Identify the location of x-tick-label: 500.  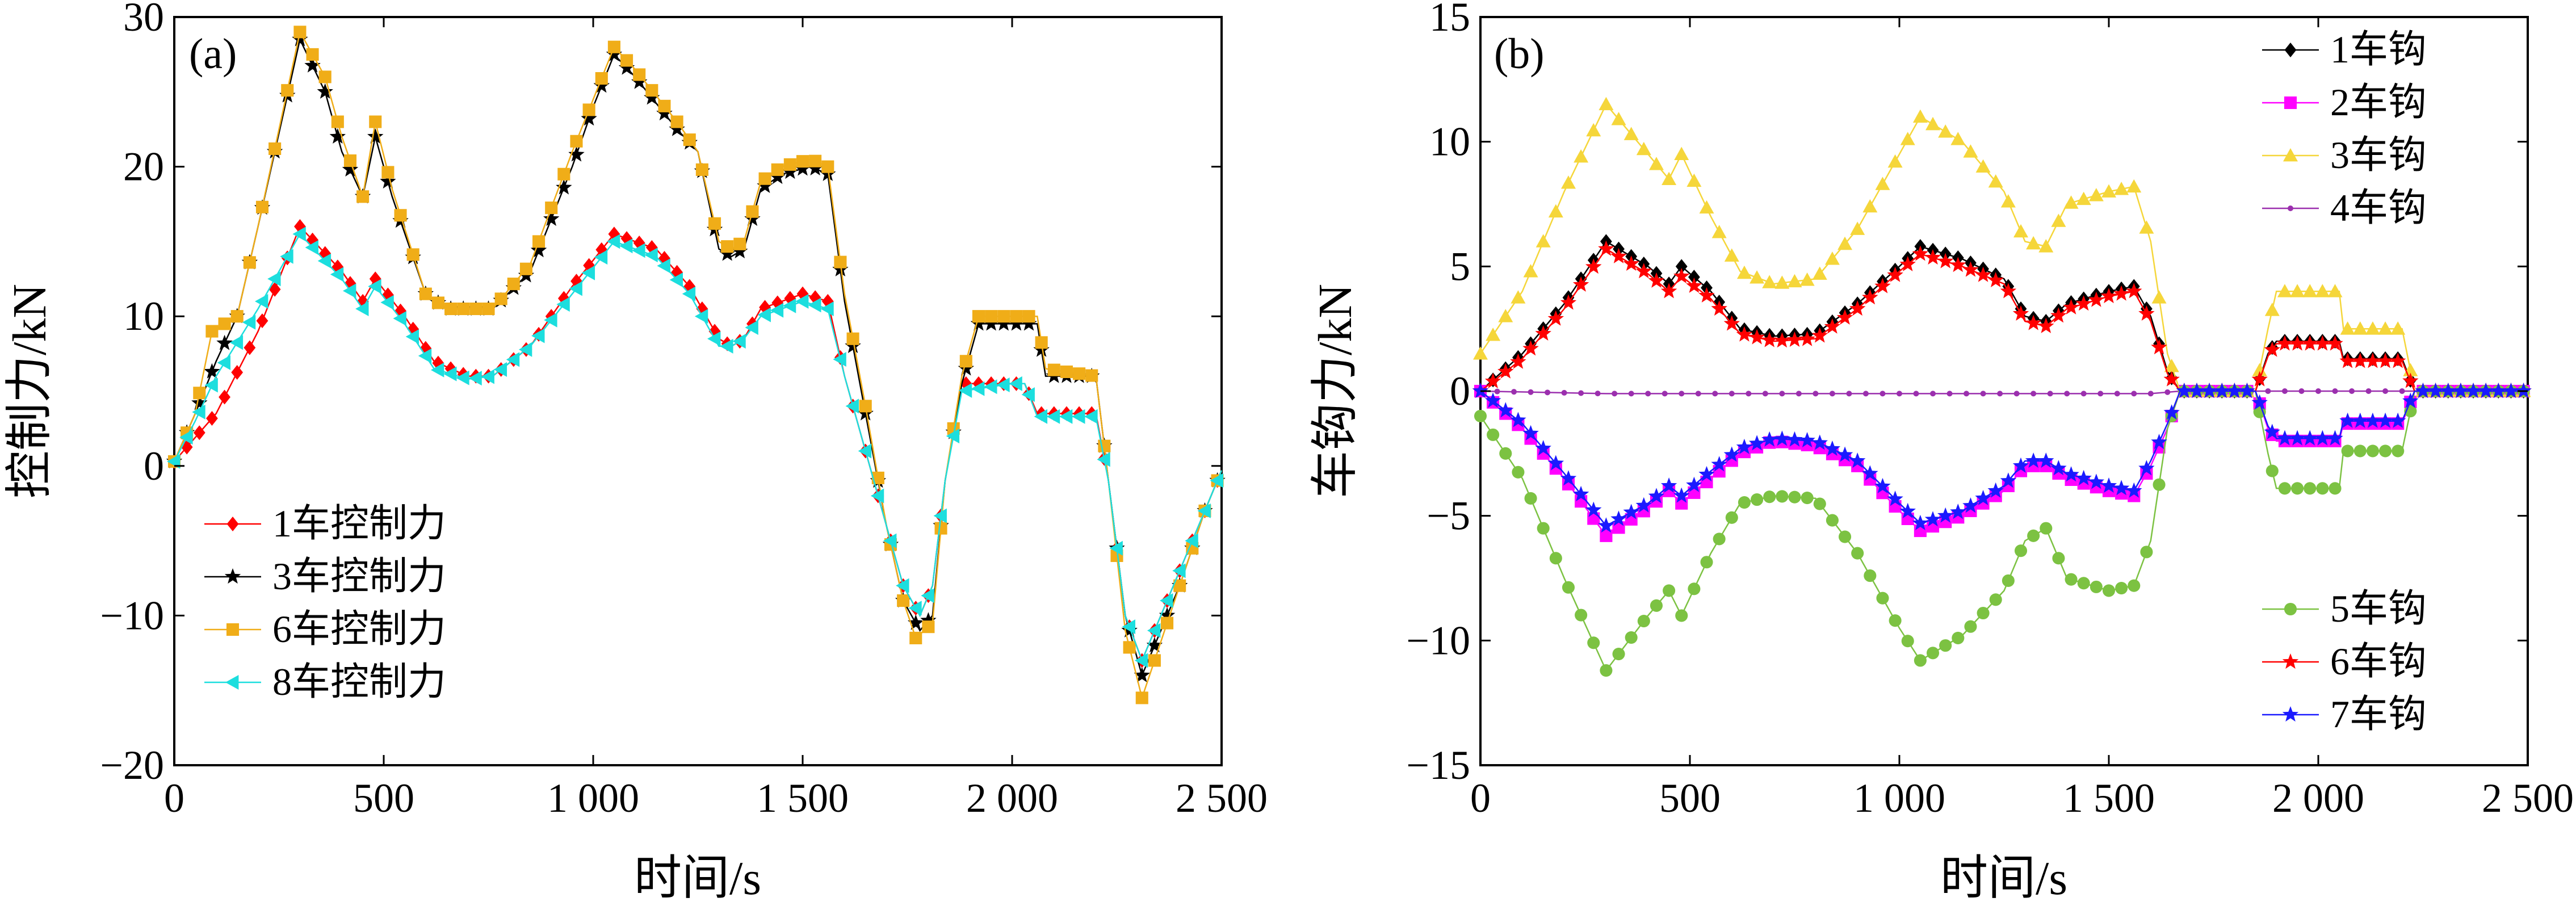
(1690, 798).